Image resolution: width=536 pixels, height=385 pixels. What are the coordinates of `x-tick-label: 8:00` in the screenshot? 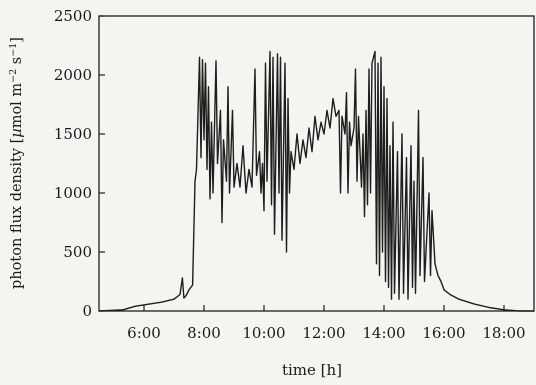 It's located at (204, 333).